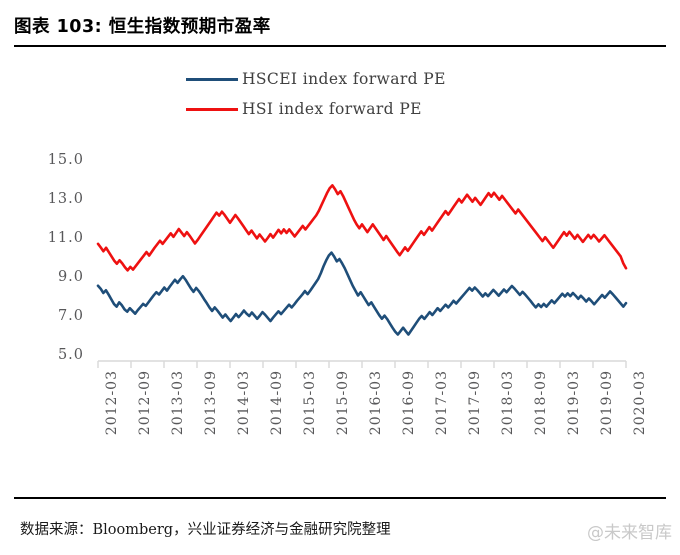  What do you see at coordinates (344, 79) in the screenshot?
I see `legend-label-hscei: HSCEI index forward PE` at bounding box center [344, 79].